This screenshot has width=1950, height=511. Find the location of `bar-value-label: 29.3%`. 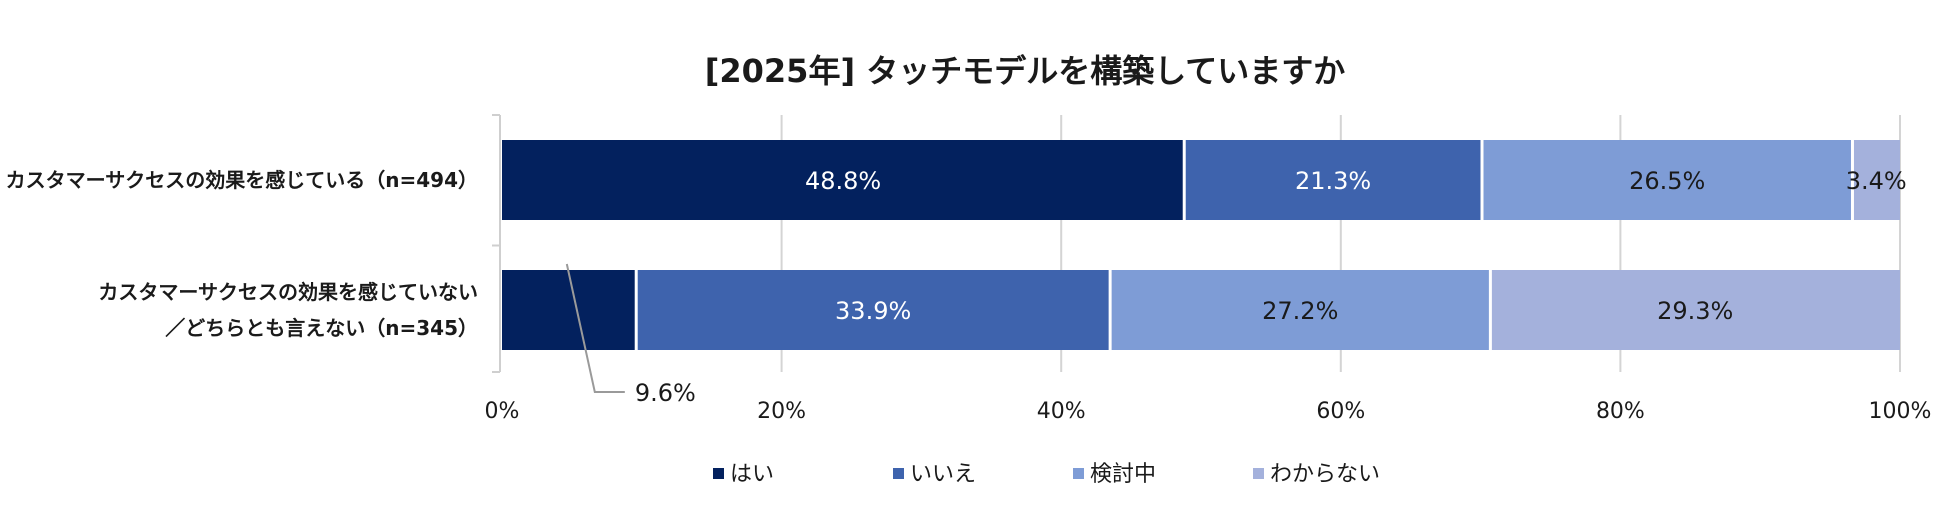

bar-value-label: 29.3% is located at coordinates (1695, 311).